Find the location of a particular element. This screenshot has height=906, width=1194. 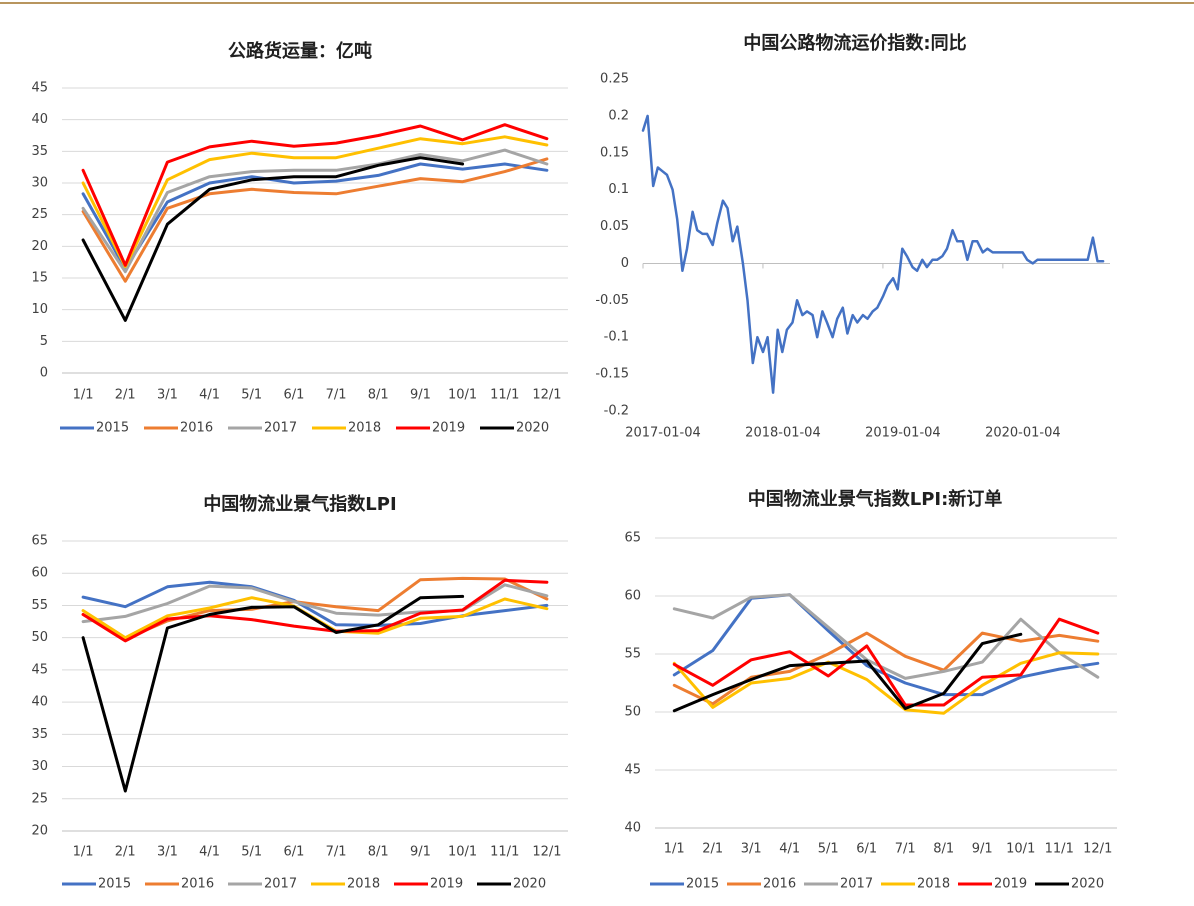

chart-title: 公路货运量：亿吨 is located at coordinates (300, 51).